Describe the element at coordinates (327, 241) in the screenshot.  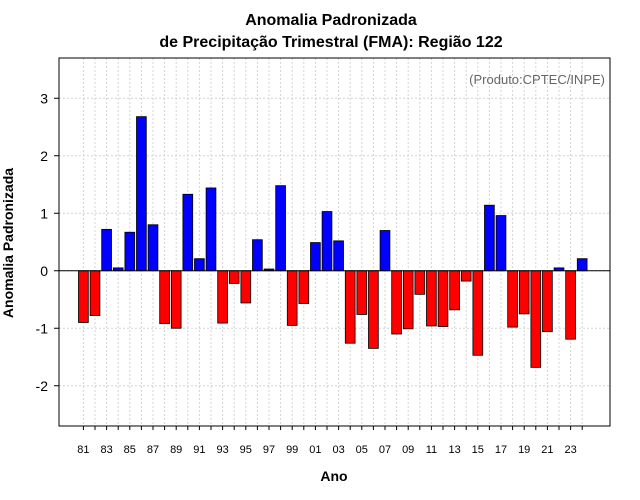
I see `bar-2002` at that location.